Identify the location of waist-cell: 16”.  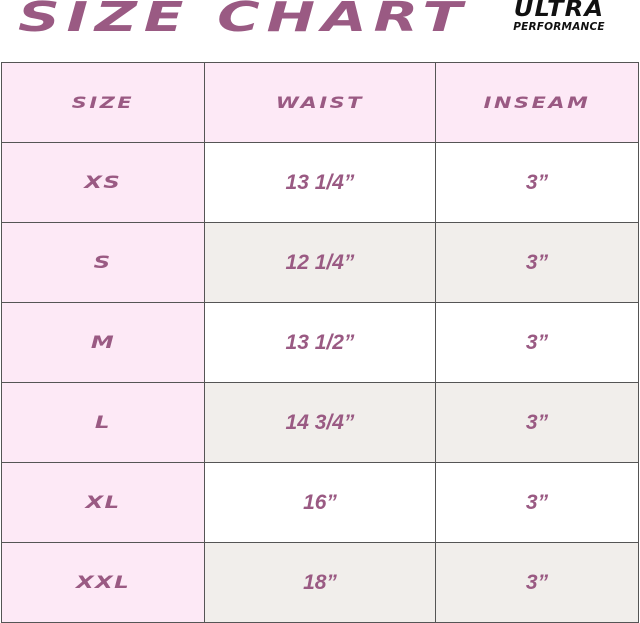
(320, 502).